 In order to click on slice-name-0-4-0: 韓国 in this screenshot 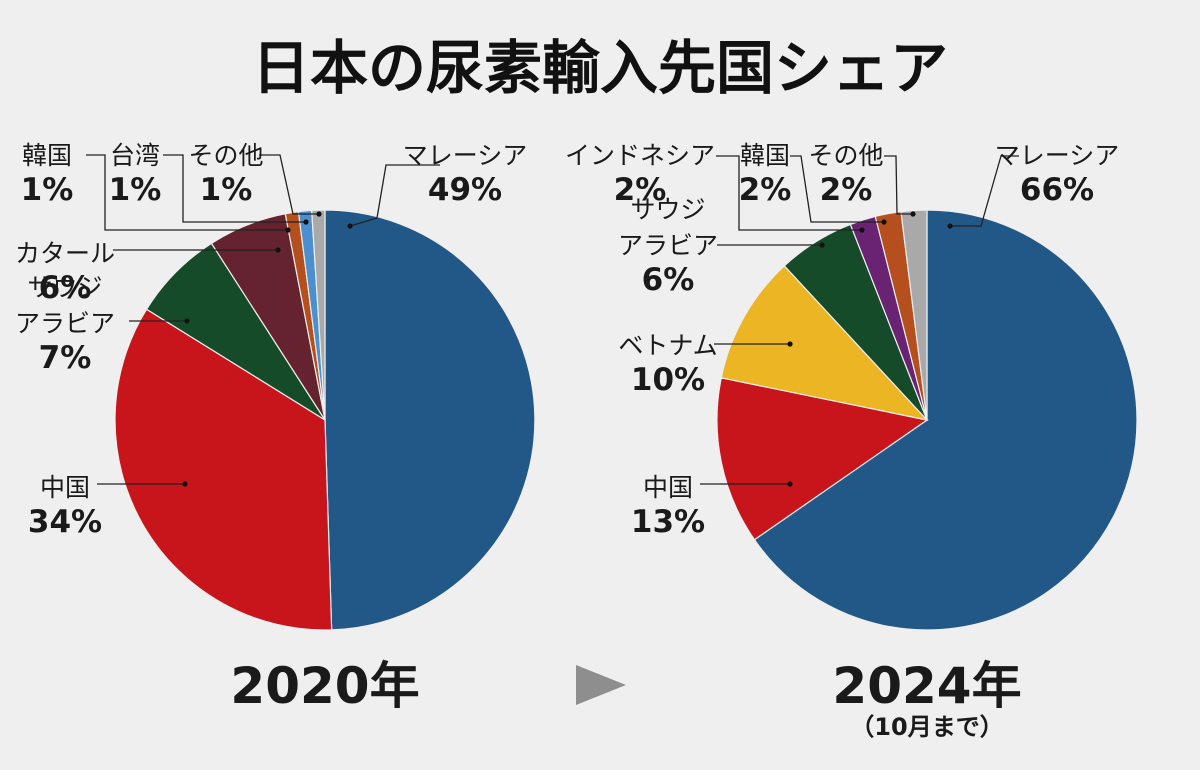, I will do `click(47, 155)`.